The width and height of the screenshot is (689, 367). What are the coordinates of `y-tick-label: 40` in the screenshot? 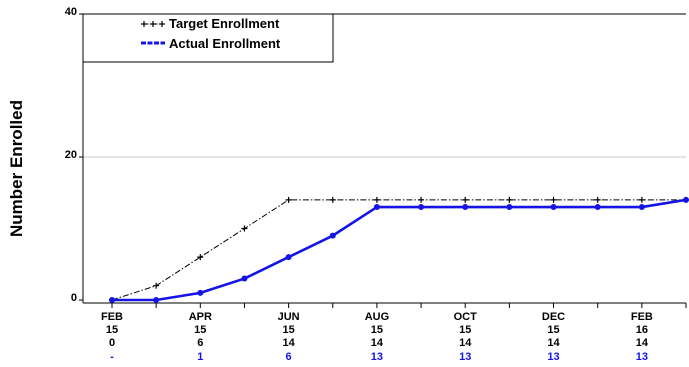 It's located at (71, 12).